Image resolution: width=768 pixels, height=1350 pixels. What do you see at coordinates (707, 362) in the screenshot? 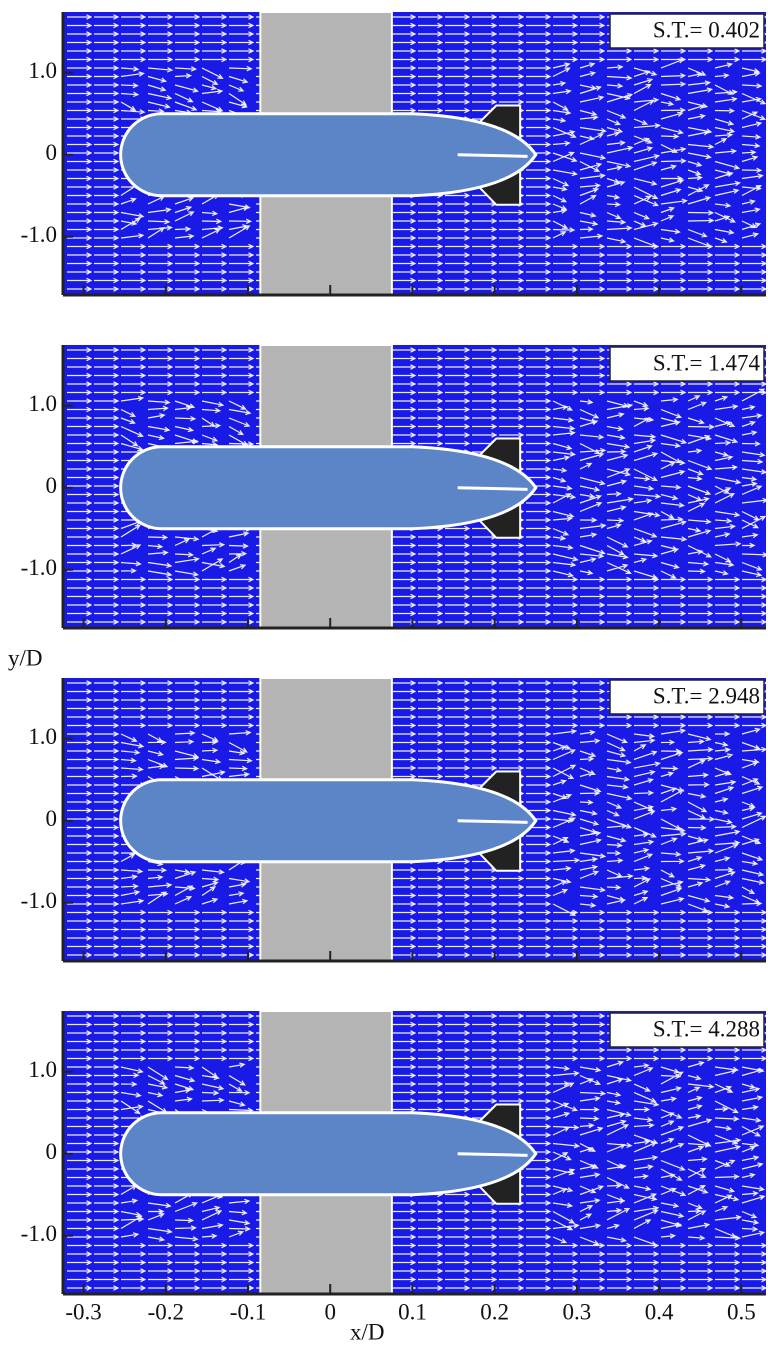
I see `annotation: S.T.= 1.474` at bounding box center [707, 362].